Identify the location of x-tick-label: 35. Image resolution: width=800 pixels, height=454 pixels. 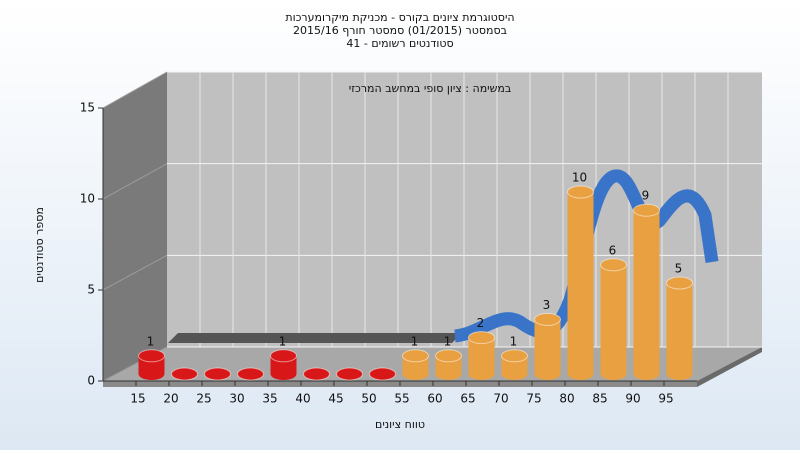
(269, 399).